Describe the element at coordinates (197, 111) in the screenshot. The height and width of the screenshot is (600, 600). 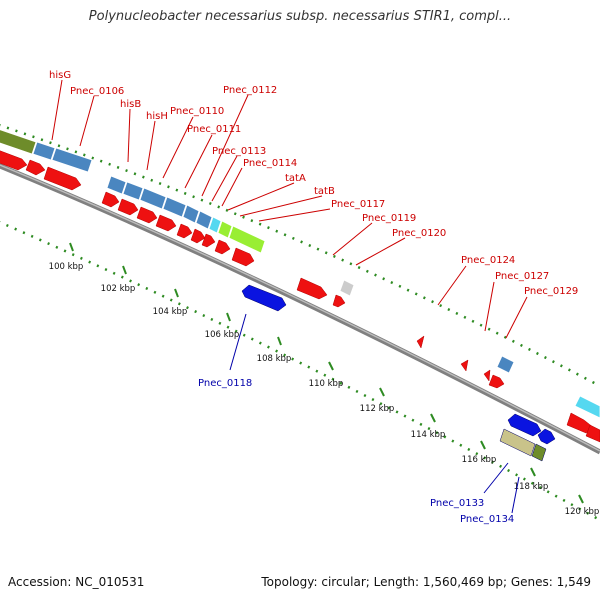
I see `gene-label: Pnec_0110` at that location.